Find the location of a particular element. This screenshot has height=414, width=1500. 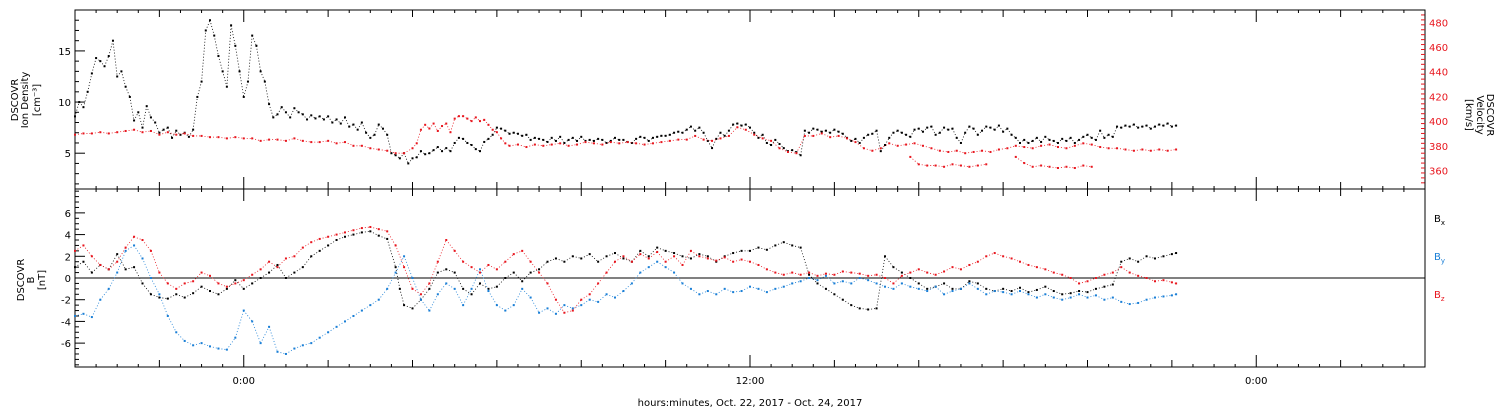

density-tick-label: 5 is located at coordinates (68, 154).